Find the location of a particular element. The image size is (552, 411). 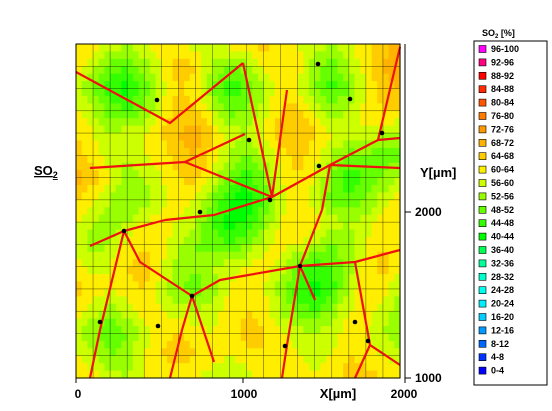

y-axis-label: Y[µm] is located at coordinates (438, 172).